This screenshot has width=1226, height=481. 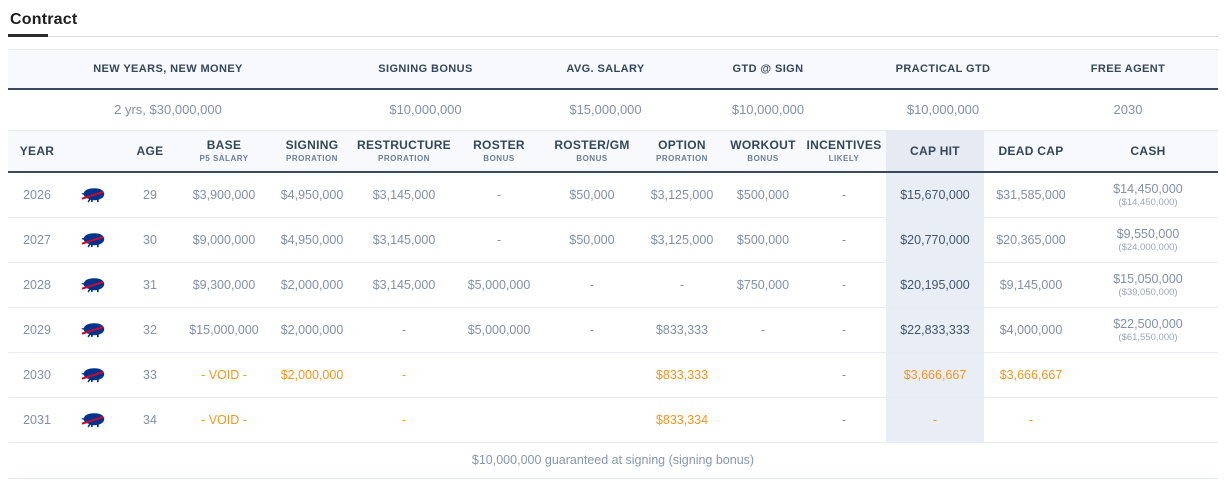 I want to click on cell-dead_cap: $31,585,000, so click(x=1031, y=195).